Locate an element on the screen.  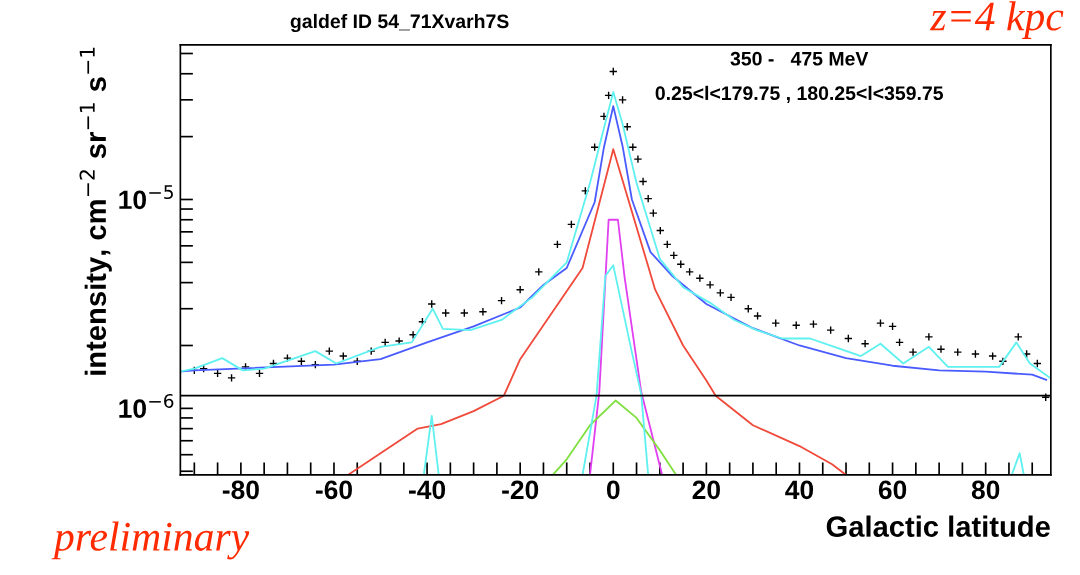
text: preliminary is located at coordinates (150, 540).